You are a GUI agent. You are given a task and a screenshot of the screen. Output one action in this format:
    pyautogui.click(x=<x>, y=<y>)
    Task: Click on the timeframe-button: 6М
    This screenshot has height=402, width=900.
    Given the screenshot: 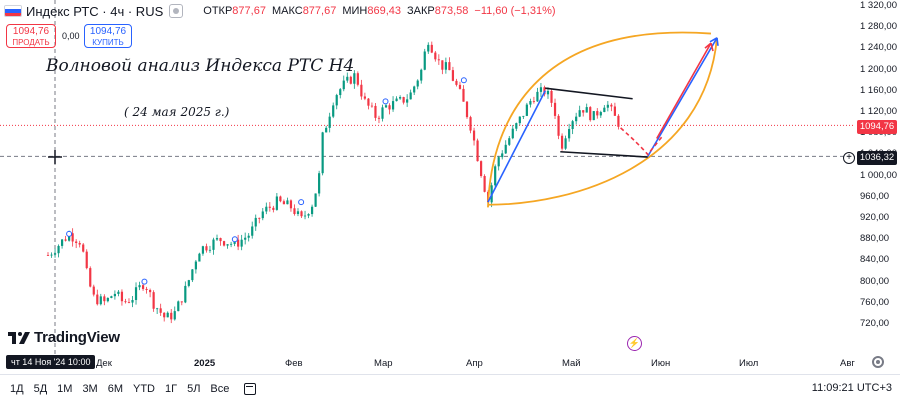 What is the action you would take?
    pyautogui.click(x=115, y=388)
    